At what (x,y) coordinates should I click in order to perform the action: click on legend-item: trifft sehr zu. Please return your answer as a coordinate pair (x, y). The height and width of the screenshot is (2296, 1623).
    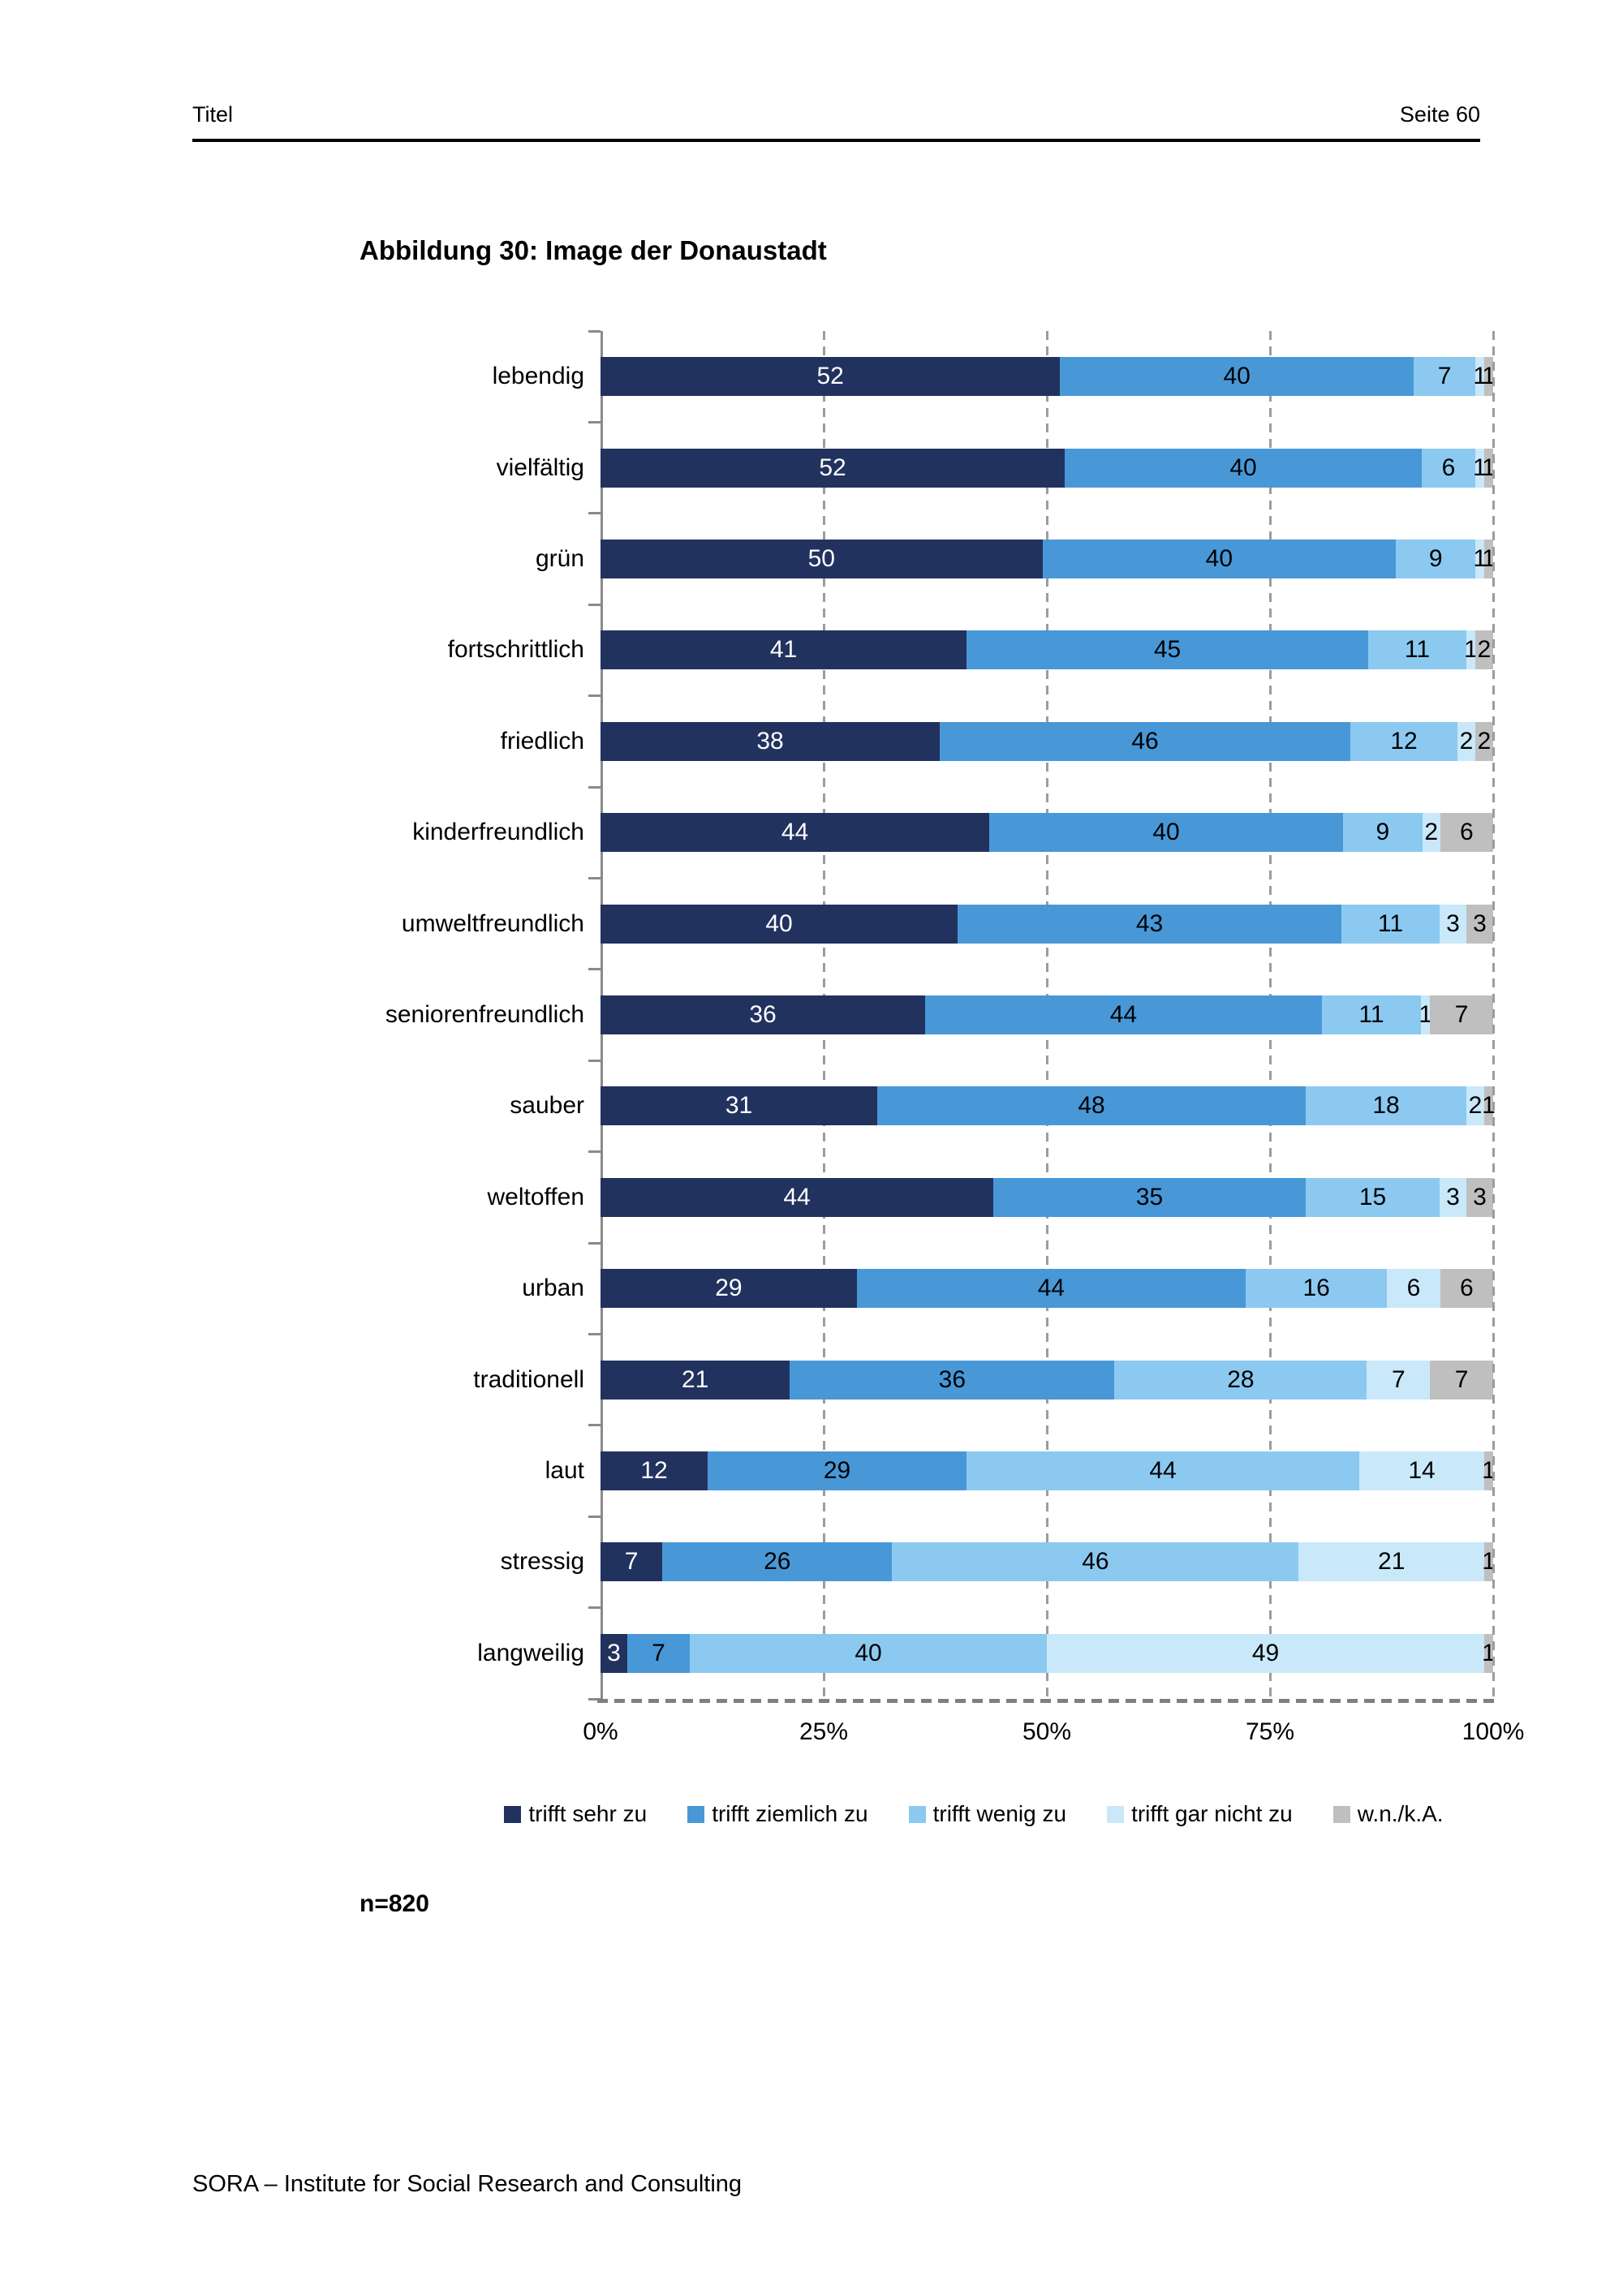
    Looking at the image, I should click on (575, 1814).